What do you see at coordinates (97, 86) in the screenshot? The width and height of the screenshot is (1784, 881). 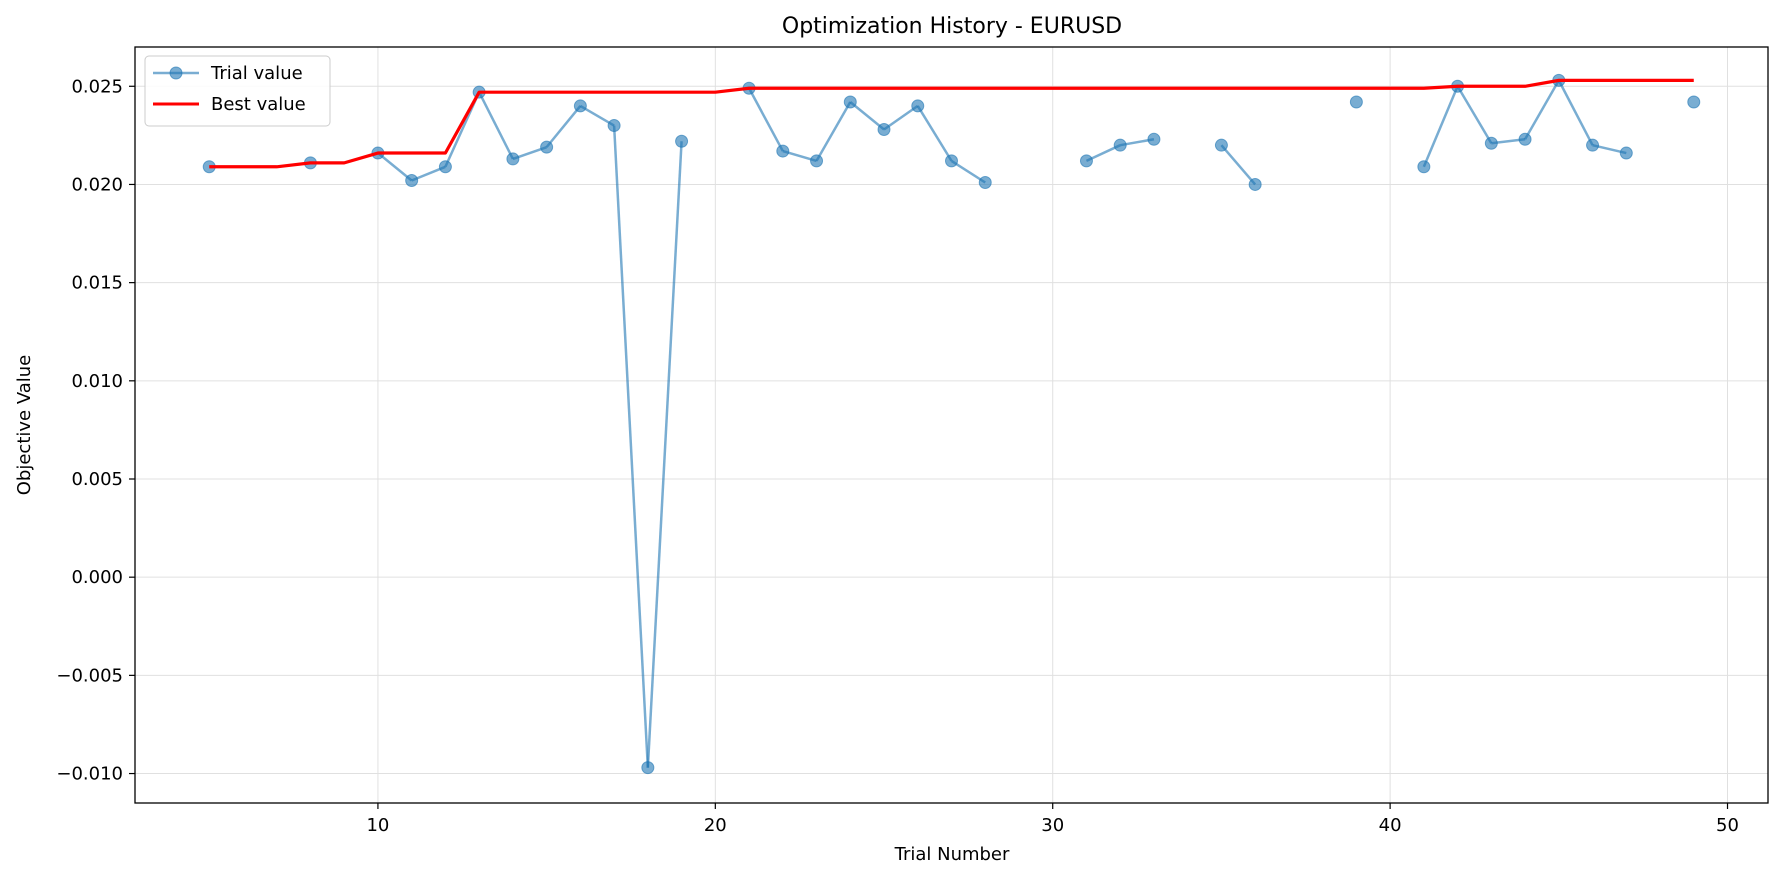 I see `y-tick-label: 0.025` at bounding box center [97, 86].